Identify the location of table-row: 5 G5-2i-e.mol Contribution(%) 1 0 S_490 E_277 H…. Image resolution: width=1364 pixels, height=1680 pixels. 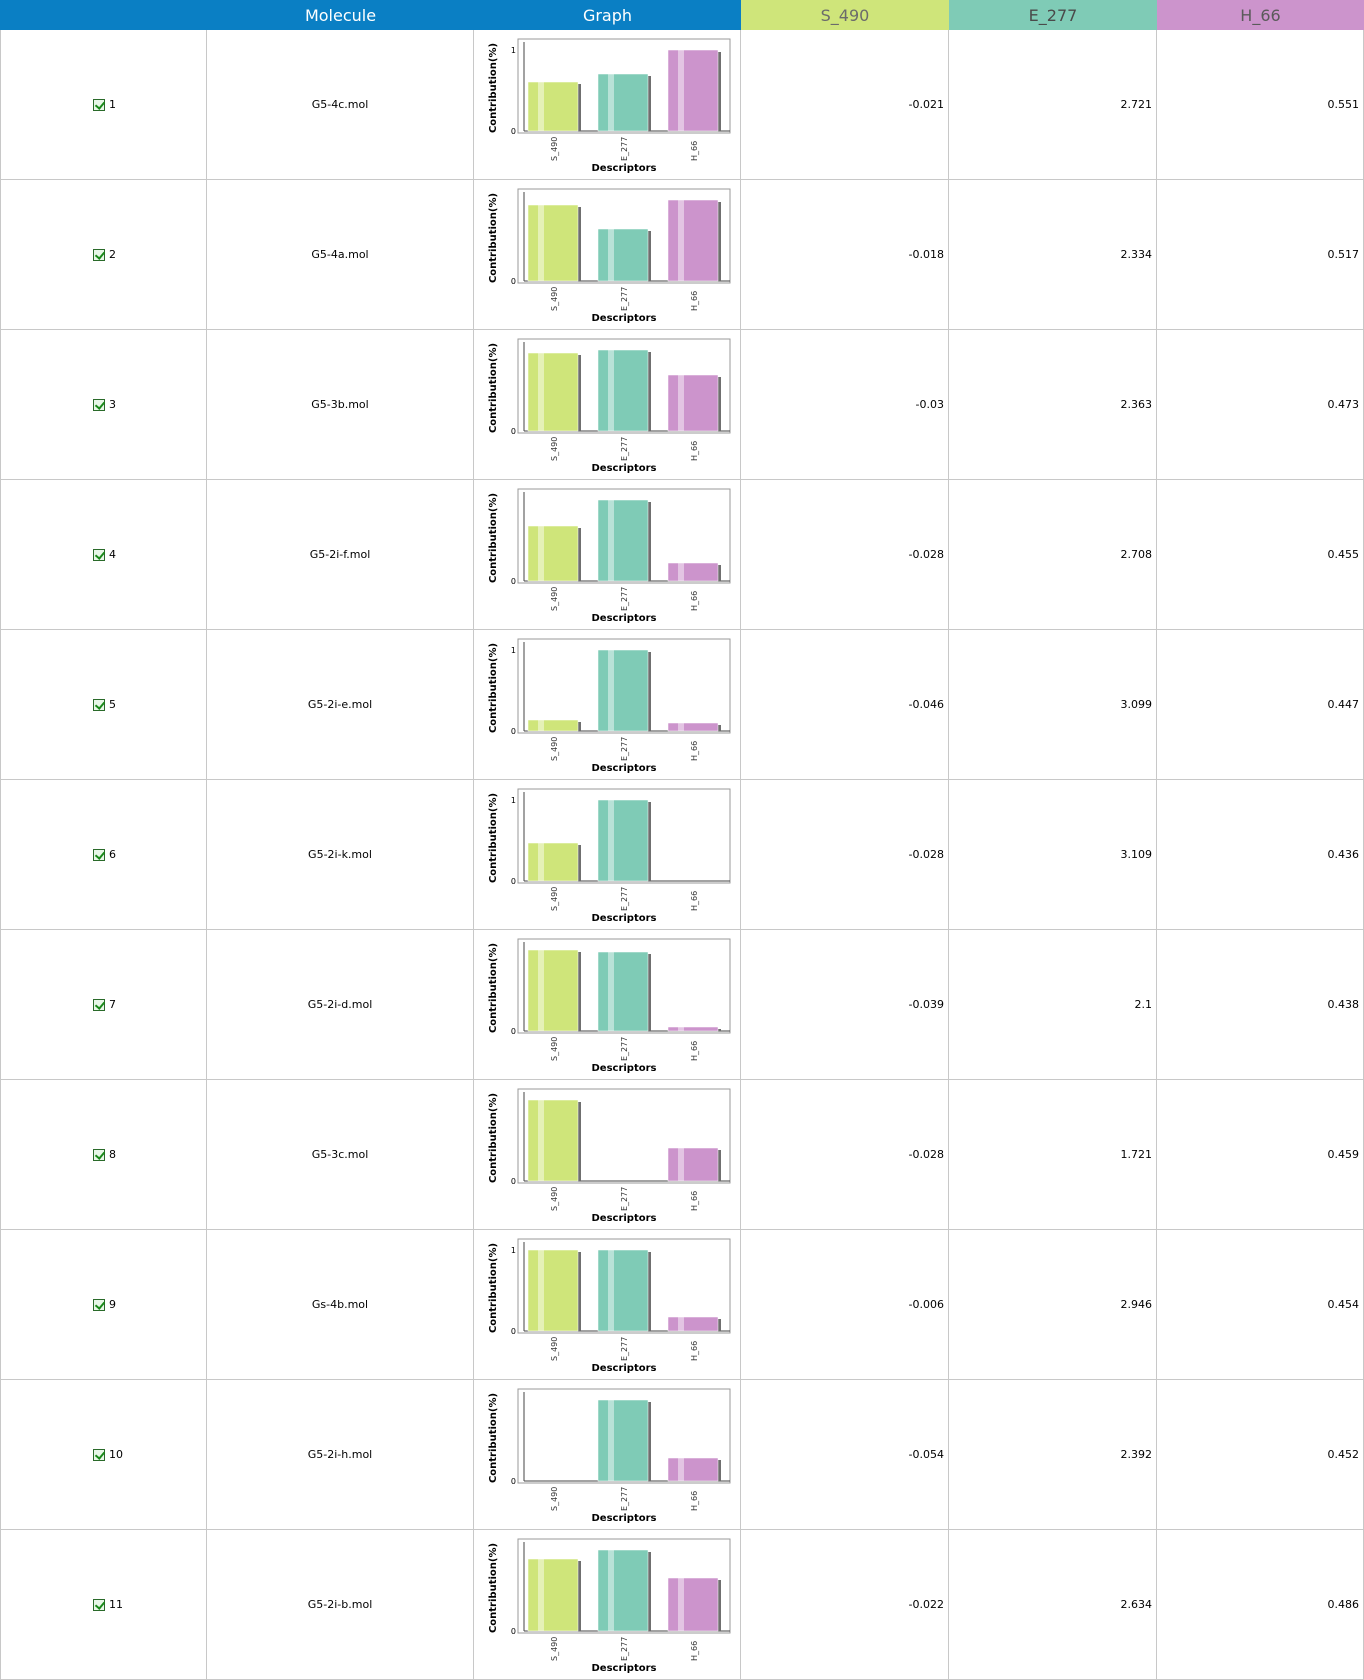
(682, 705).